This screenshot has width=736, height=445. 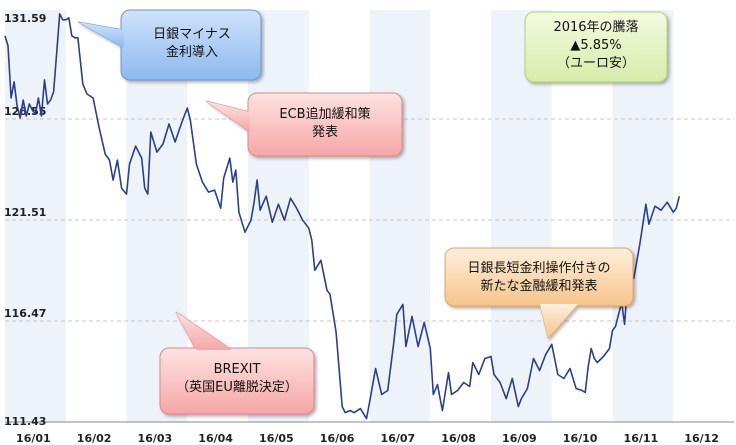 I want to click on x-tick-label: 16/11, so click(x=641, y=438).